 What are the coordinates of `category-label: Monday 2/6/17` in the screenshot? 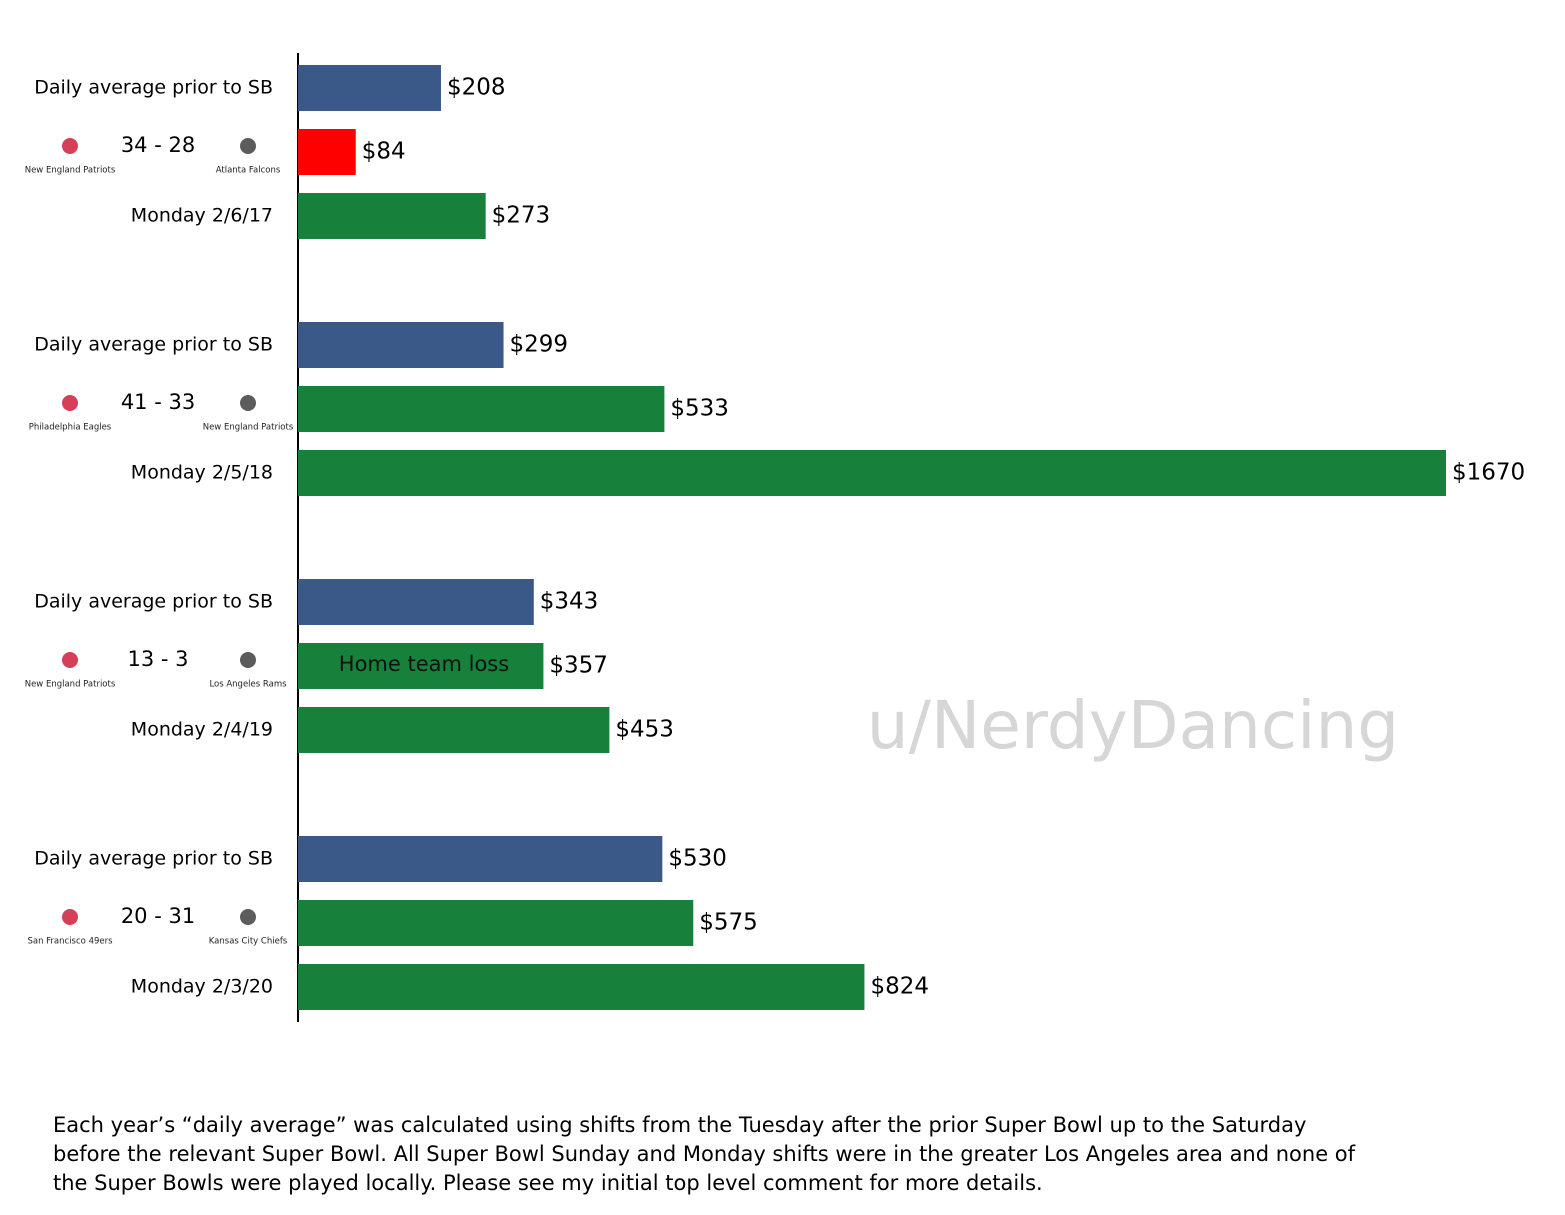 It's located at (202, 216).